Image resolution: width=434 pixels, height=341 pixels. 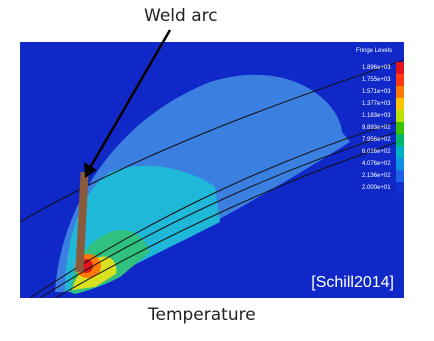 What do you see at coordinates (376, 92) in the screenshot?
I see `legend-value: 1.571e+03` at bounding box center [376, 92].